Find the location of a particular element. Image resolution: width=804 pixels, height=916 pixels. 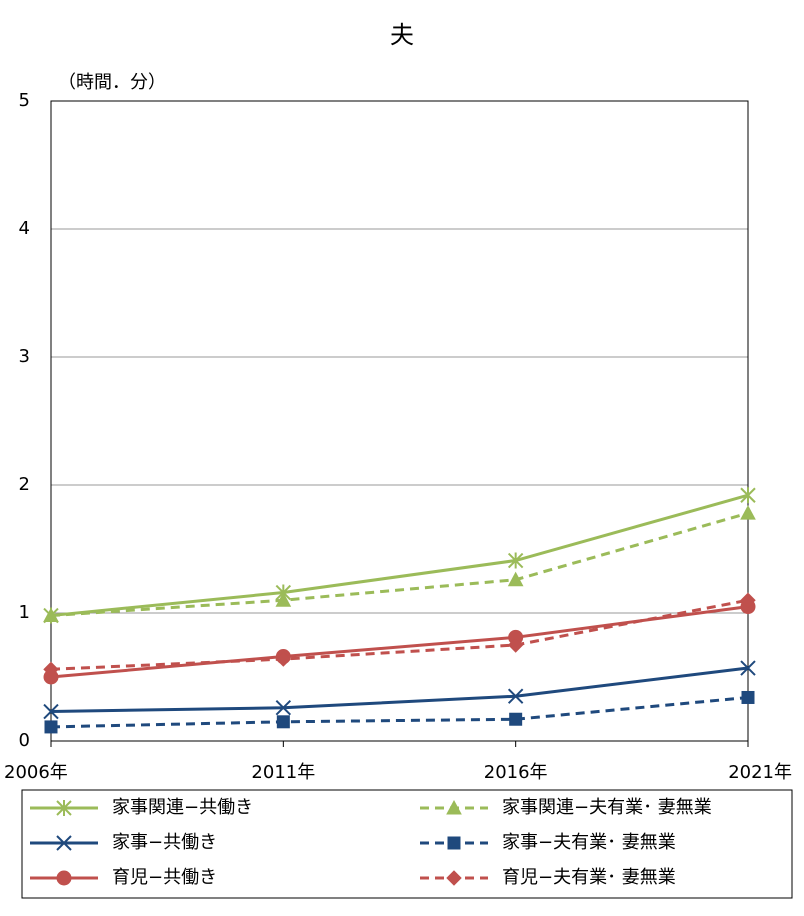

x-tick-label: 2011年 is located at coordinates (283, 772).